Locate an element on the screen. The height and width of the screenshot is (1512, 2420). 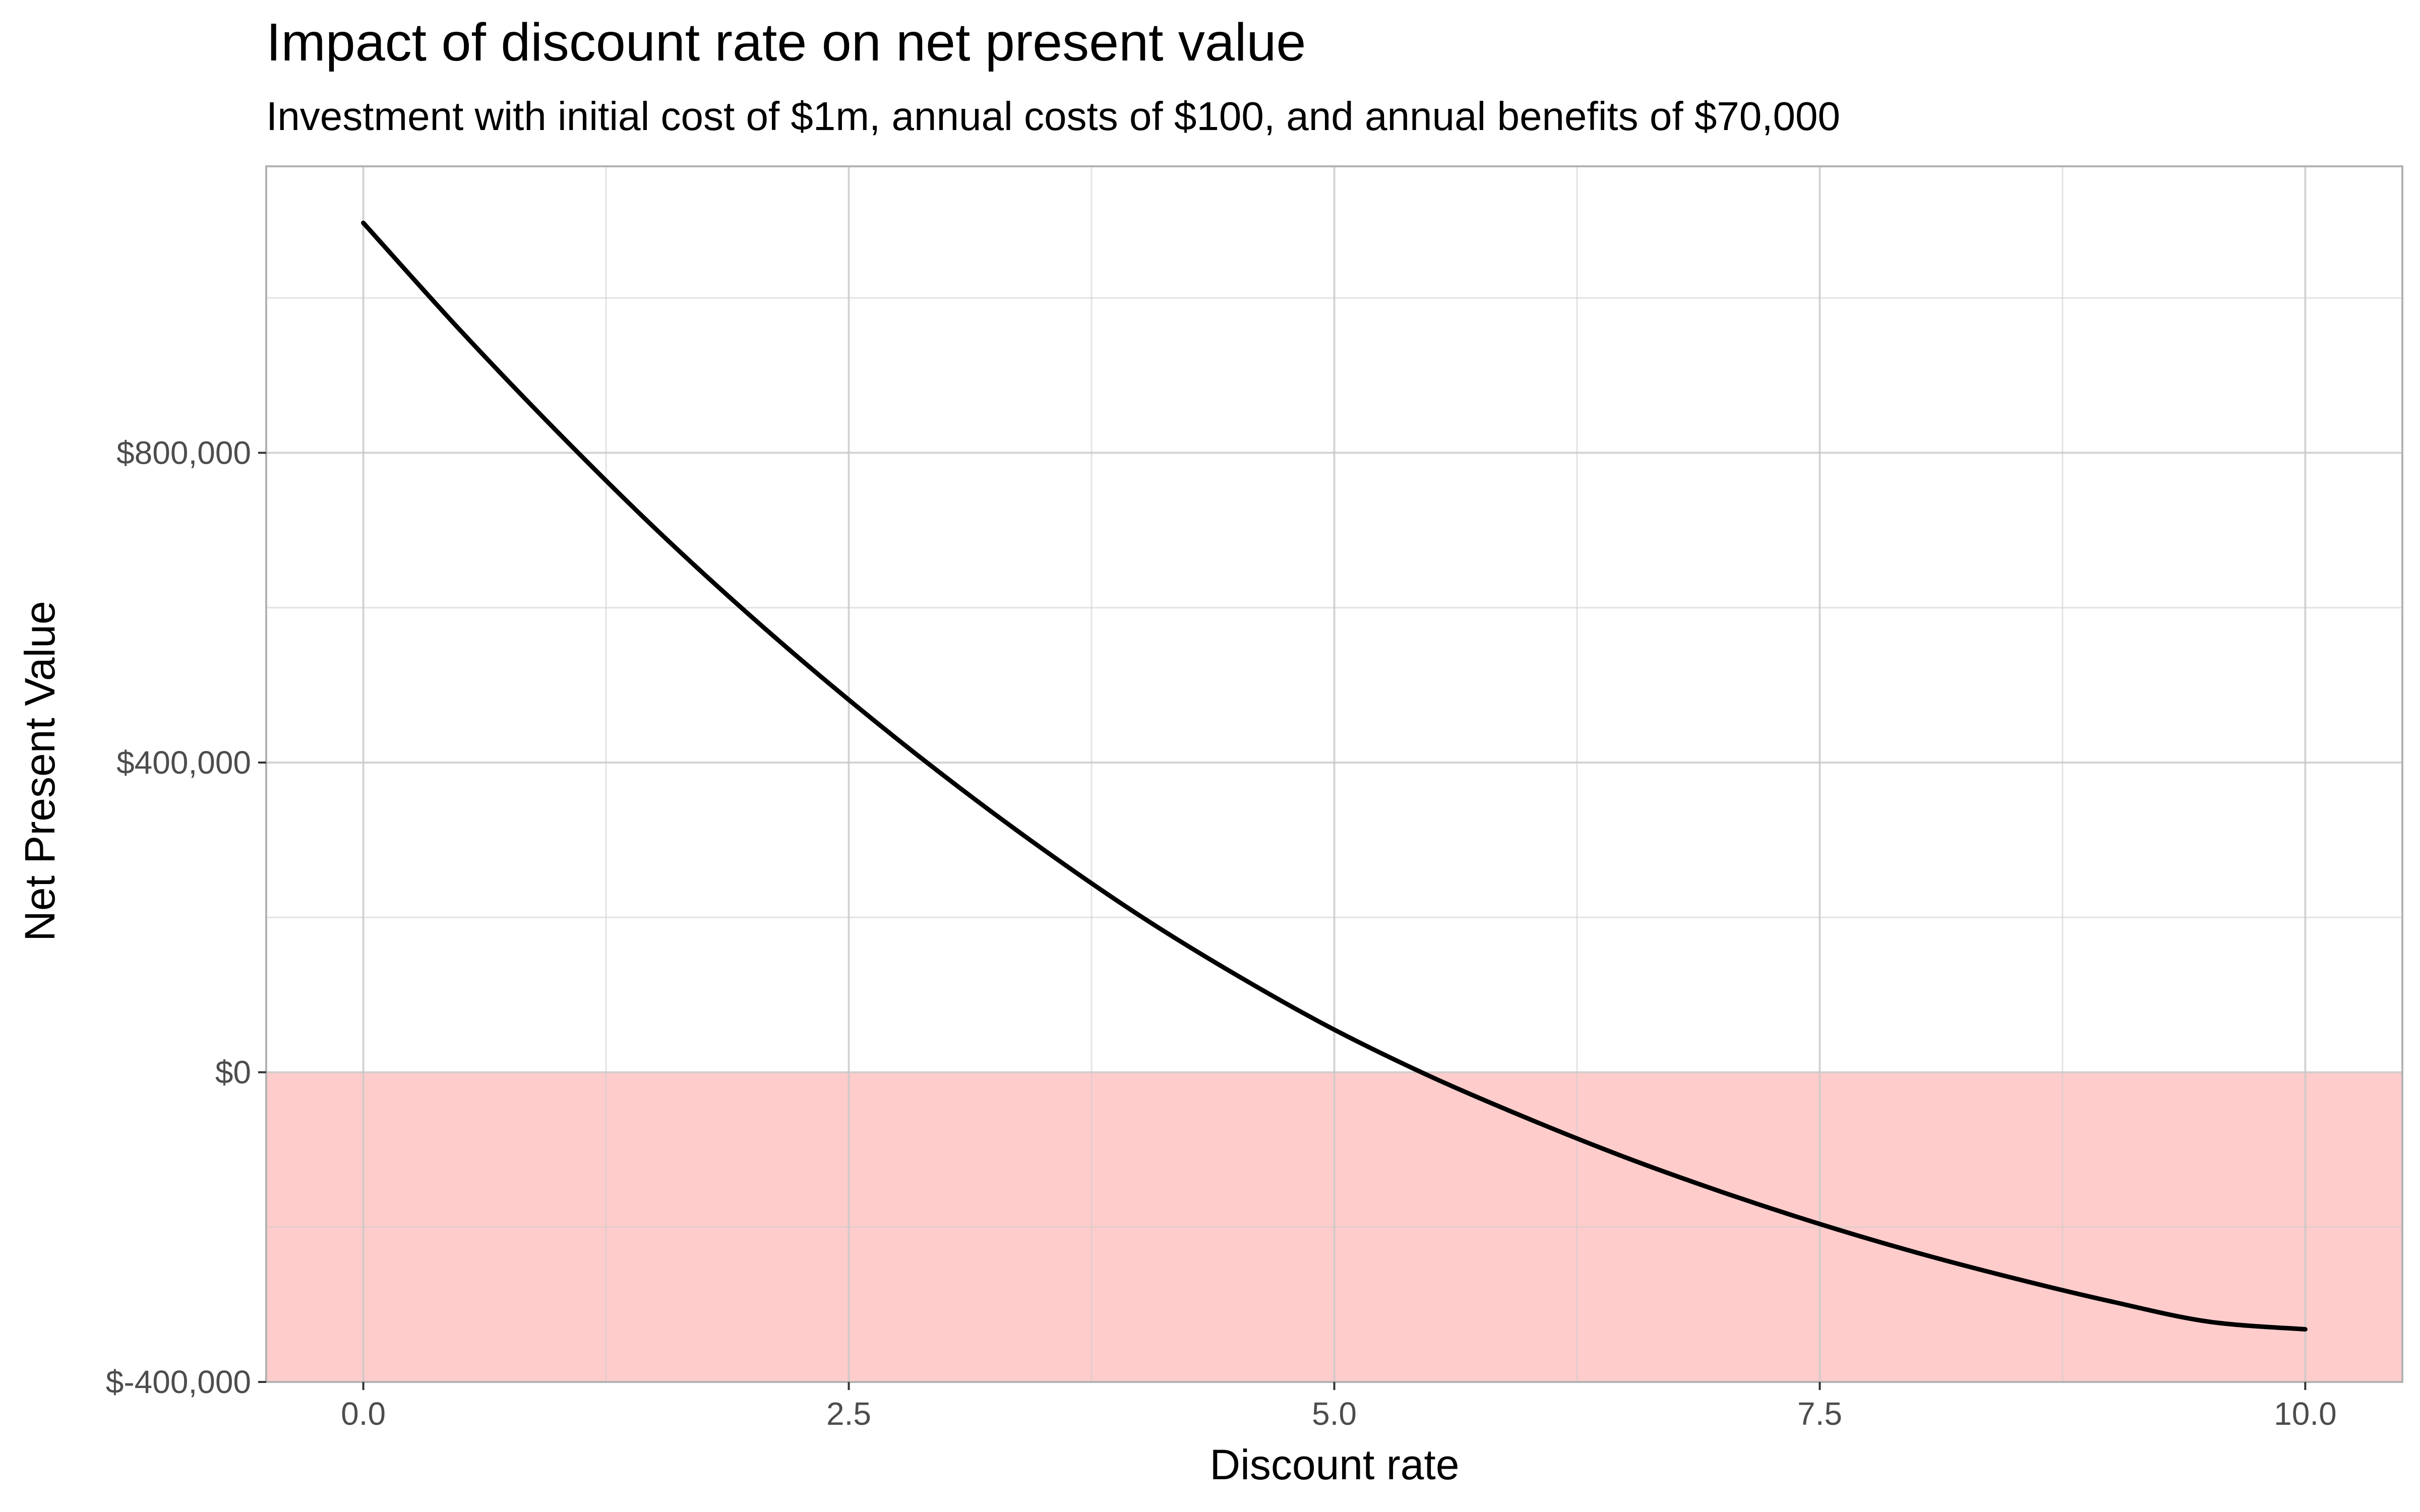
x-axis-title: Discount rate is located at coordinates (1335, 1464).